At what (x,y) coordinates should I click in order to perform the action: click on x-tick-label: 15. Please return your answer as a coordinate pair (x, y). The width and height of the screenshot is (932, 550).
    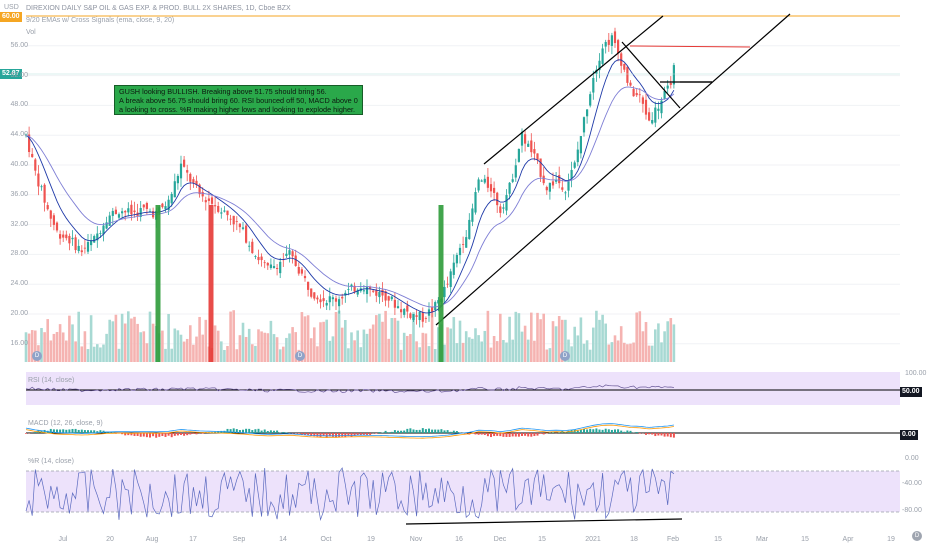
    Looking at the image, I should click on (542, 539).